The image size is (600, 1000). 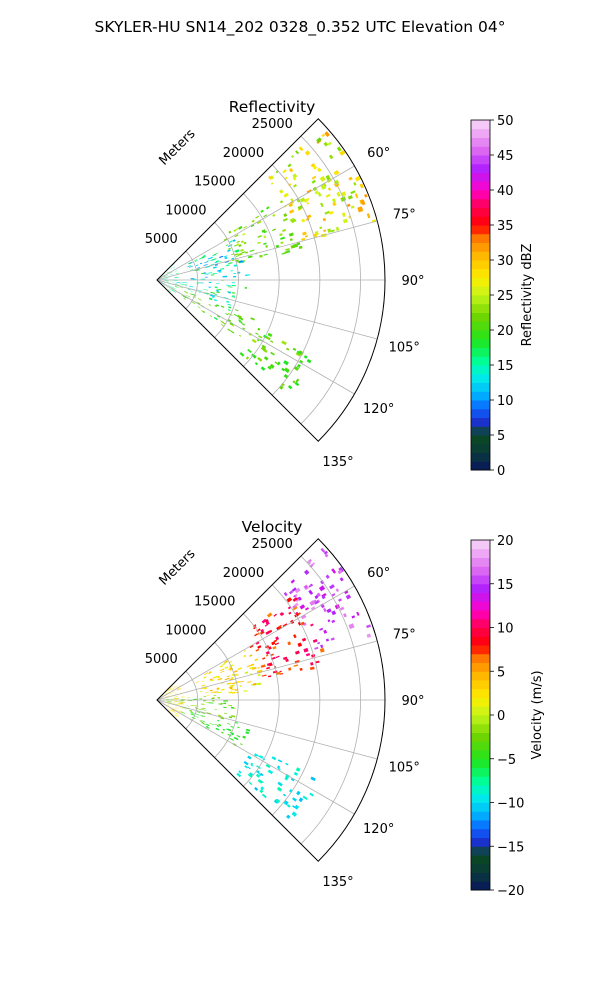 I want to click on range-tick-label: 25000, so click(x=272, y=124).